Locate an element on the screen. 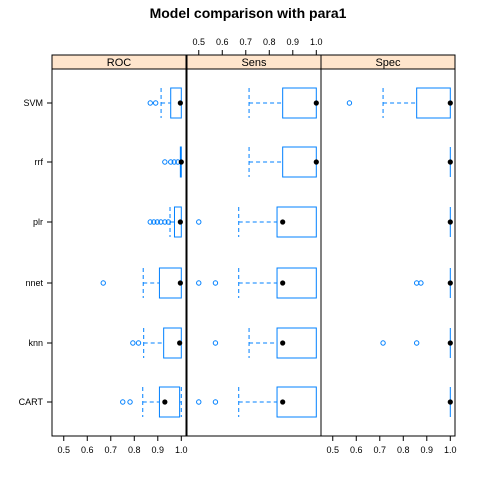 Image resolution: width=480 pixels, height=480 pixels. strip-label: Sens is located at coordinates (254, 63).